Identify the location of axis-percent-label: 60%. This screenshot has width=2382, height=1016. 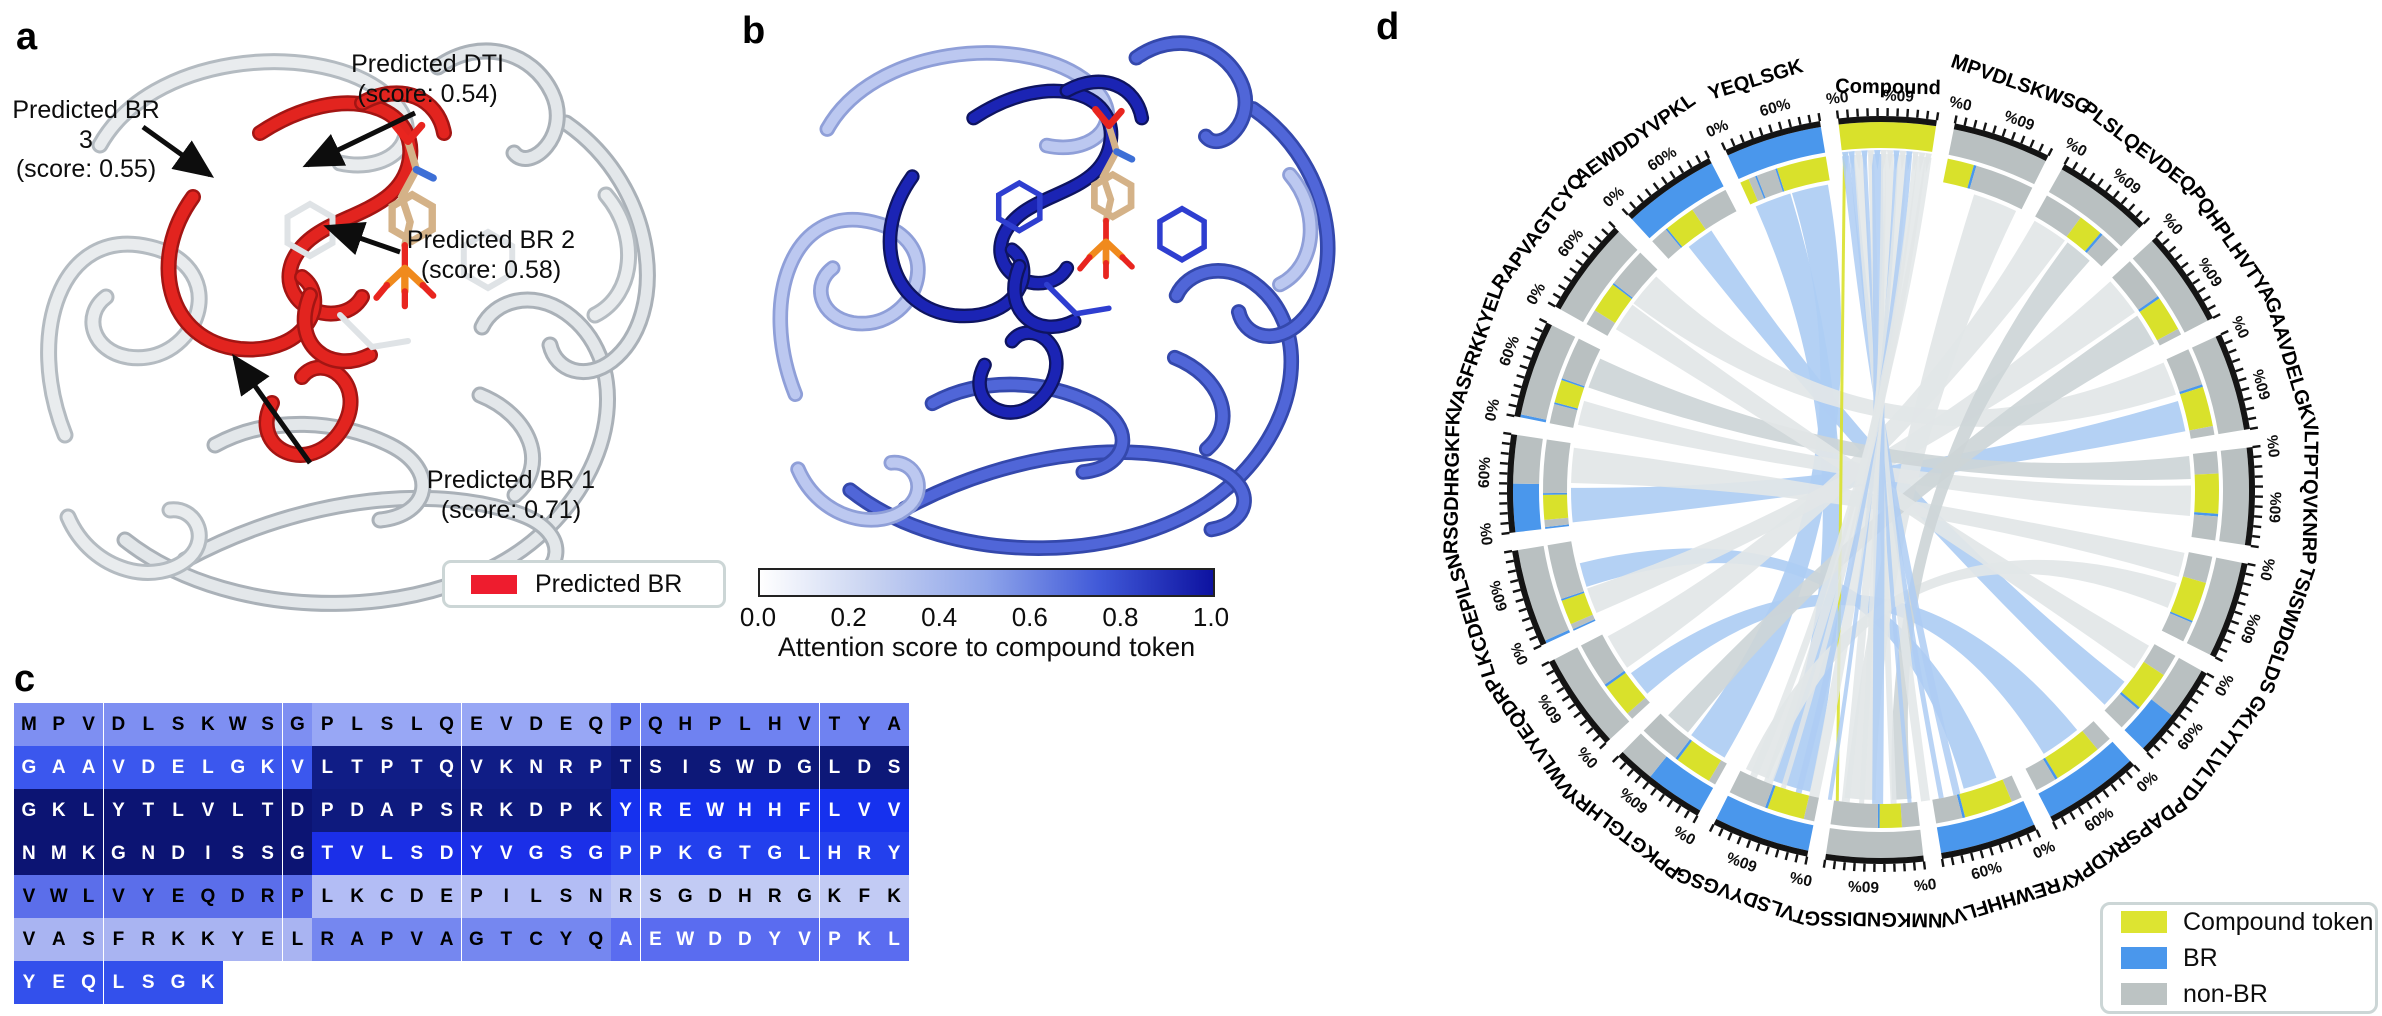
(2262, 384).